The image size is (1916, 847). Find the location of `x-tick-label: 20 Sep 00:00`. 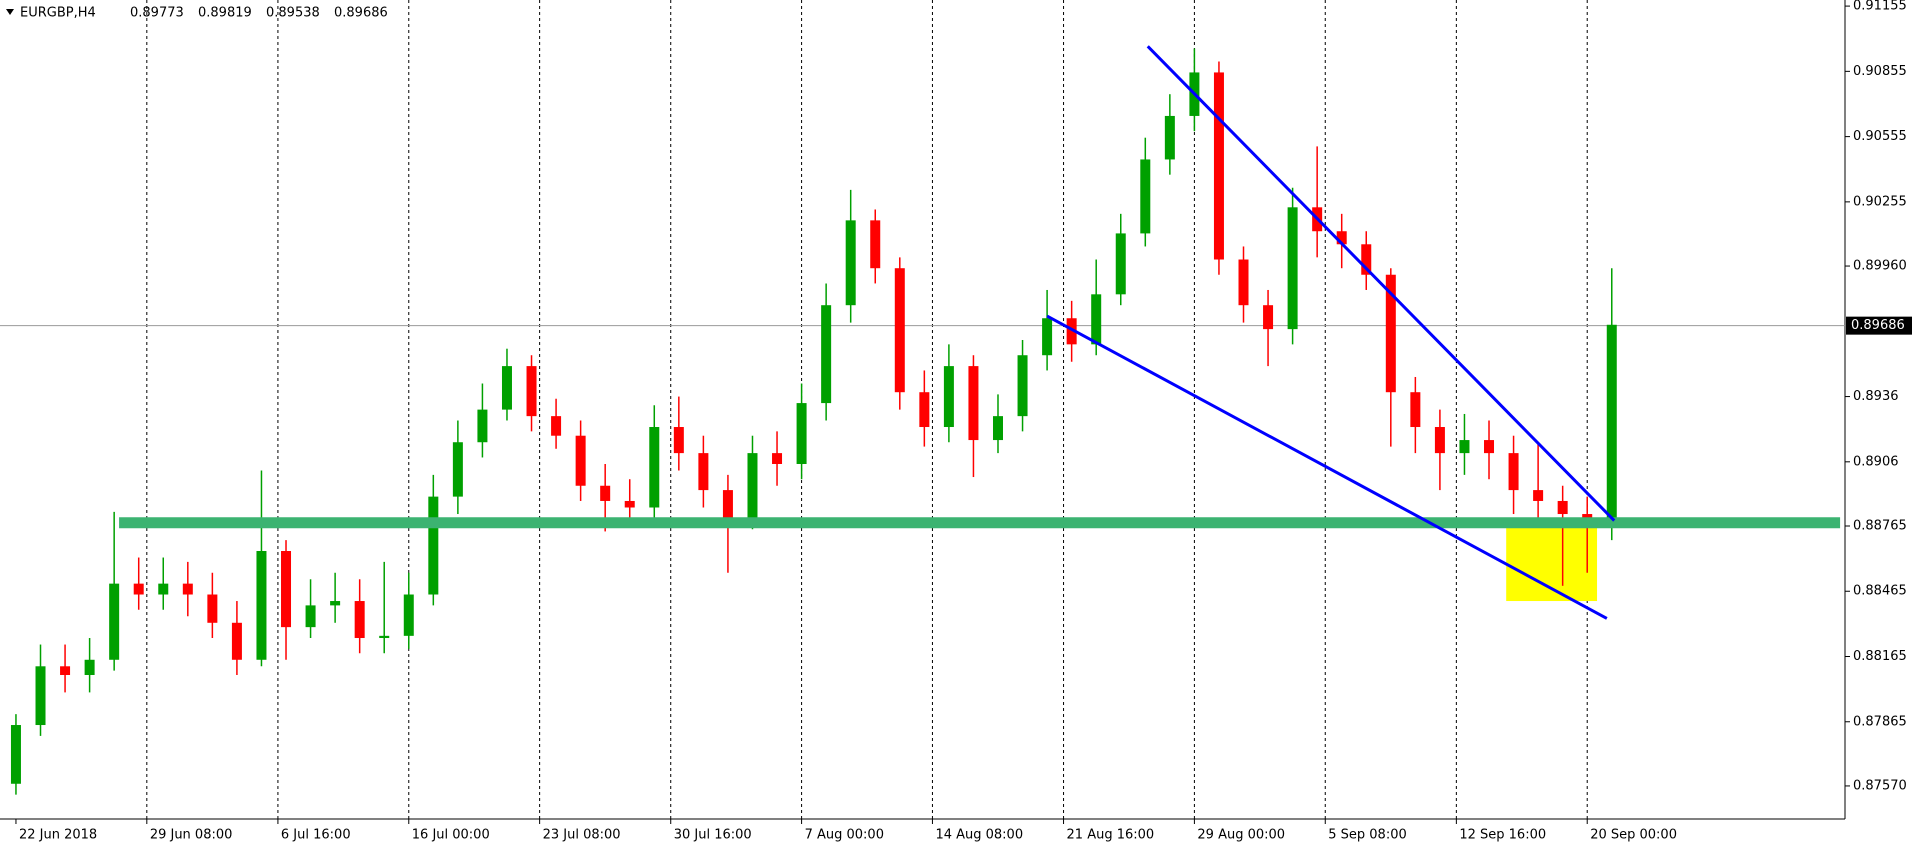

x-tick-label: 20 Sep 00:00 is located at coordinates (1633, 835).